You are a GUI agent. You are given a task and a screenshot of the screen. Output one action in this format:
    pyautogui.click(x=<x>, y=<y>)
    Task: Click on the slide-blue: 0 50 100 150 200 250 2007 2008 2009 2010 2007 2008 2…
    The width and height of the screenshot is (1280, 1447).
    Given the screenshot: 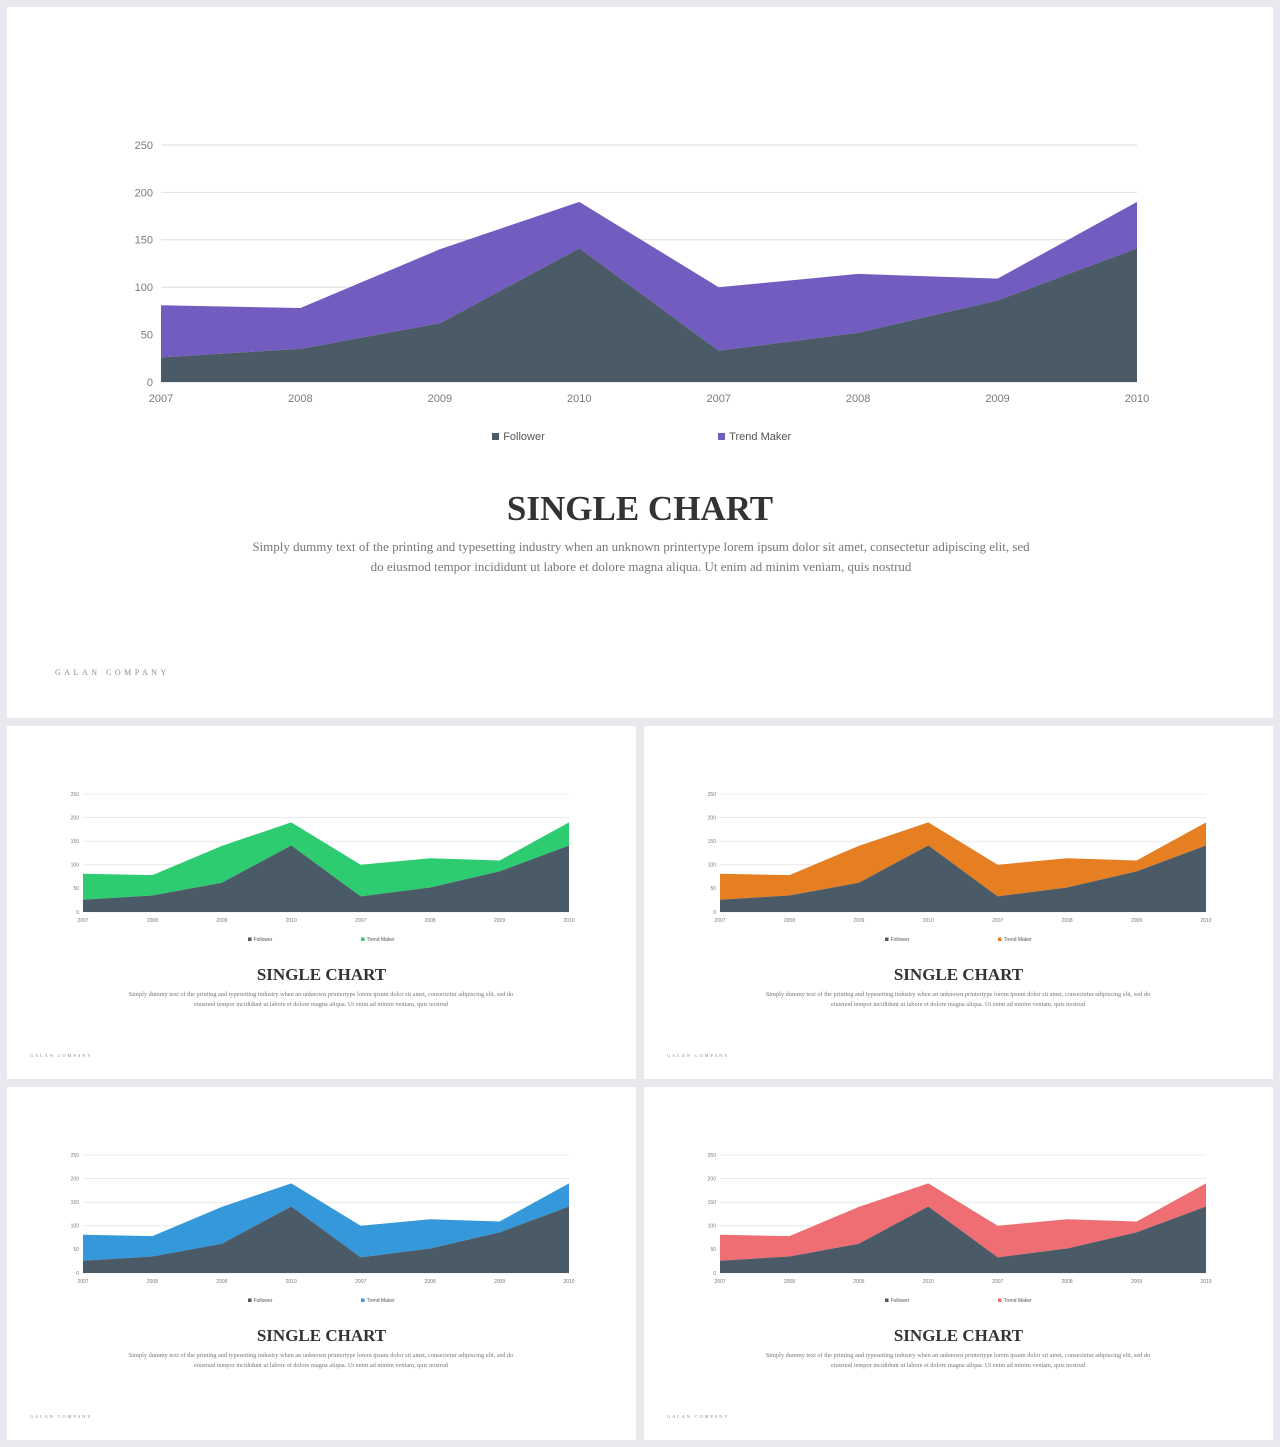 What is the action you would take?
    pyautogui.click(x=321, y=1263)
    